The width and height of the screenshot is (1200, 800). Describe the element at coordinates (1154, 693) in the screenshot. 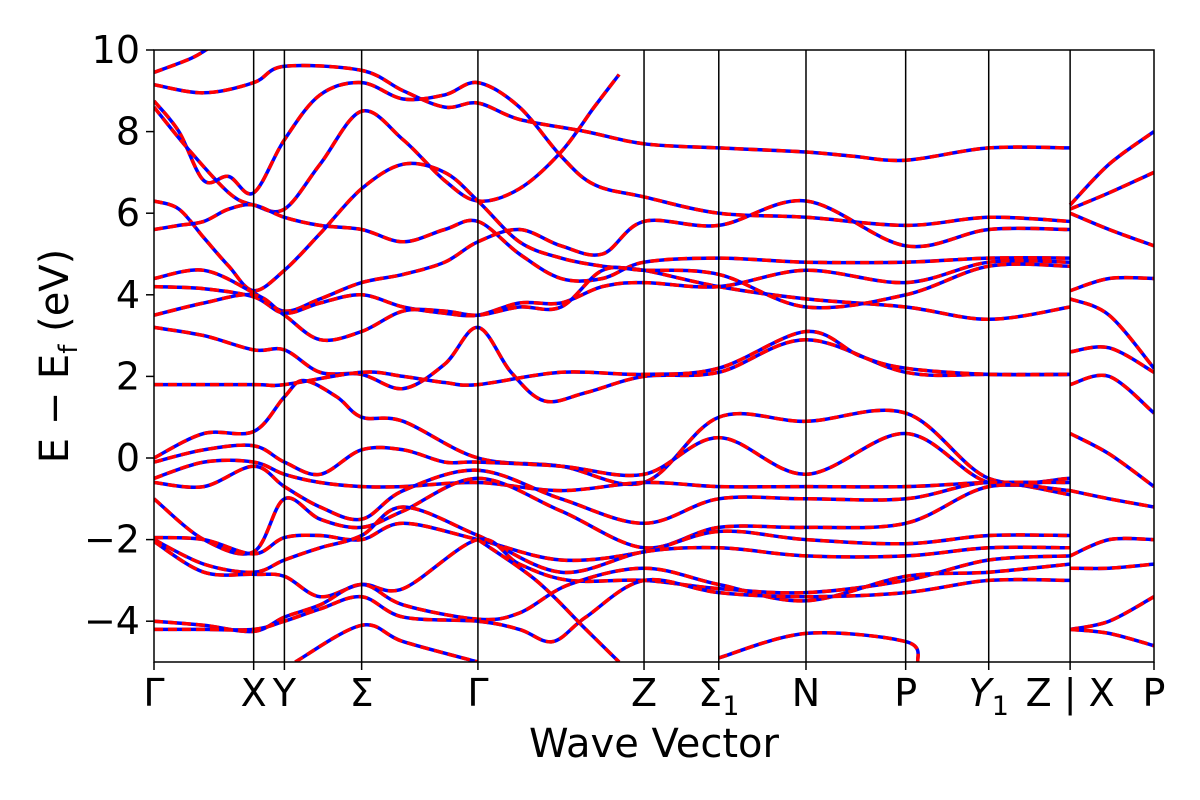

I see `x-tick-label-11: P` at that location.